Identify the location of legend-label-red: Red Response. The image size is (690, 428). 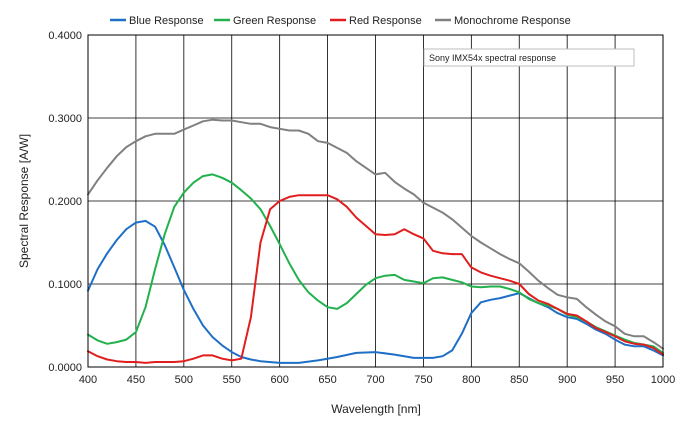
(385, 21).